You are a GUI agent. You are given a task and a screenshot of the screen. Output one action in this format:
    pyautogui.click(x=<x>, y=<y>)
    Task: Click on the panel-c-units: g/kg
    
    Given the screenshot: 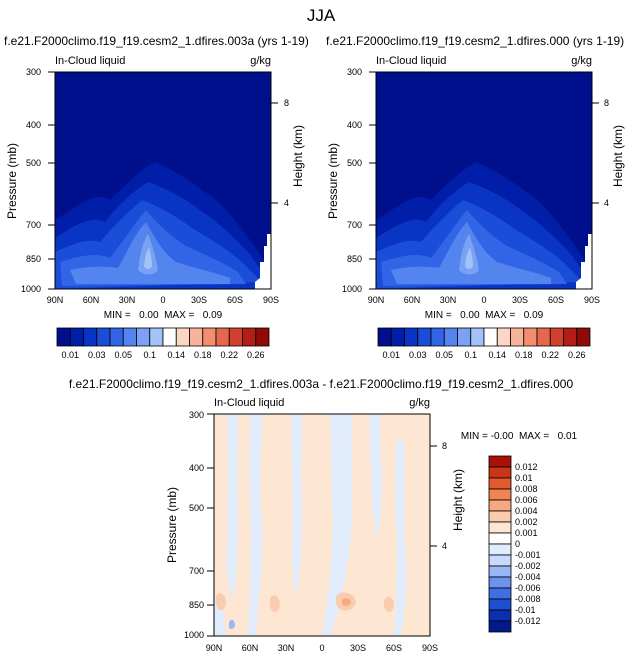 What is the action you would take?
    pyautogui.click(x=419, y=403)
    